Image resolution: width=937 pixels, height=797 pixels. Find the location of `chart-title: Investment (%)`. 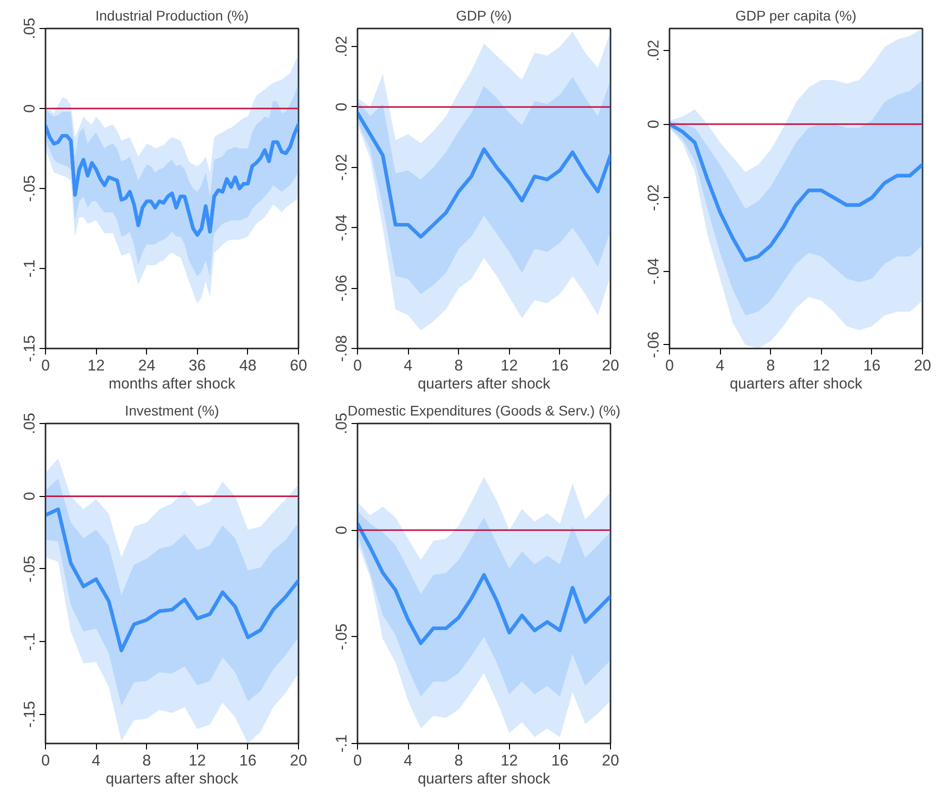

chart-title: Investment (%) is located at coordinates (172, 410).